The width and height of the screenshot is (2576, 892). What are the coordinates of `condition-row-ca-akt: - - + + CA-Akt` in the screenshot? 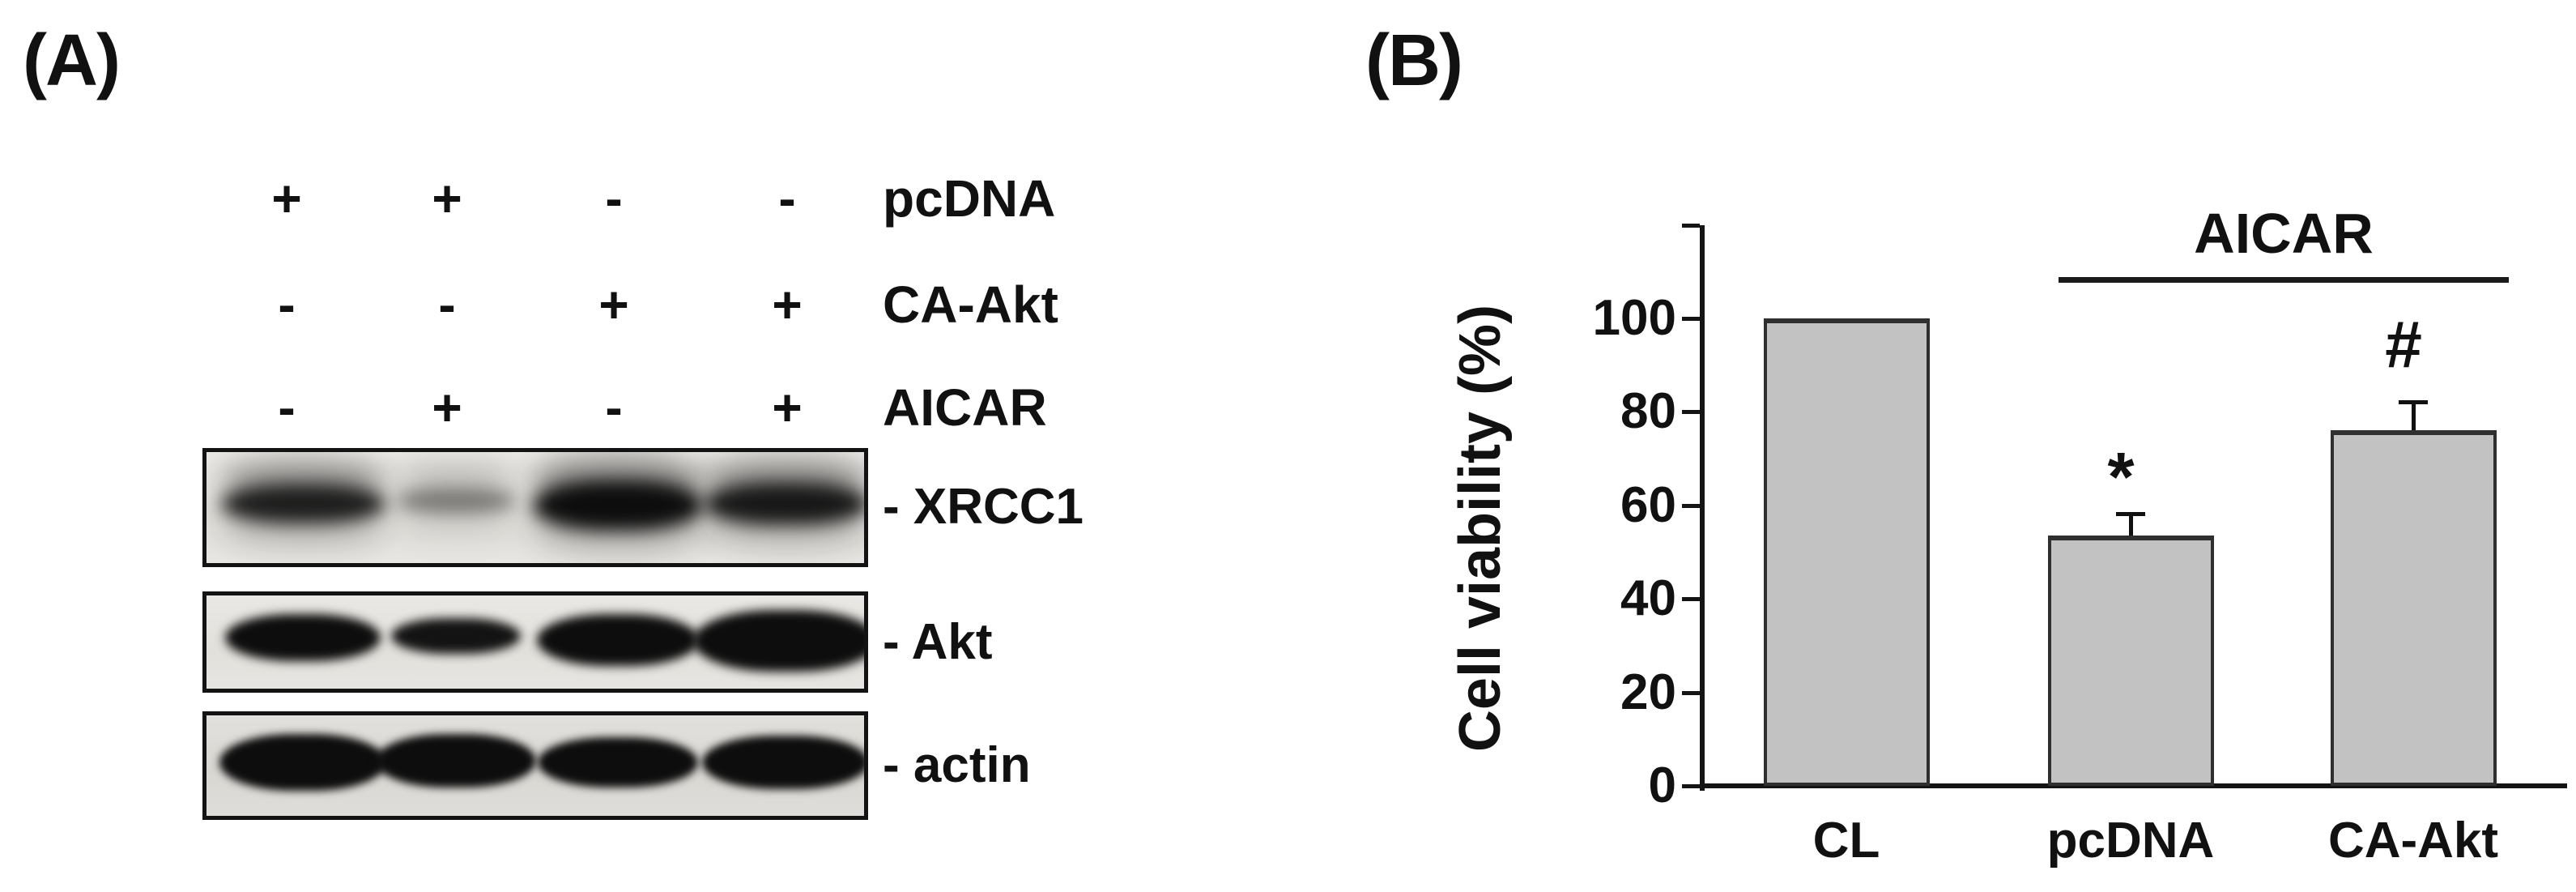 It's located at (607, 304).